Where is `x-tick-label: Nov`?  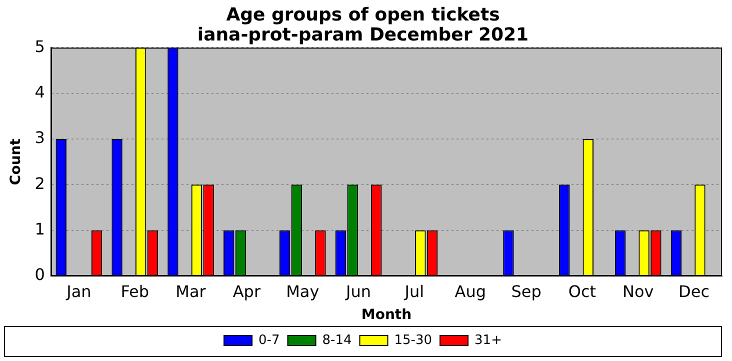
x-tick-label: Nov is located at coordinates (638, 291).